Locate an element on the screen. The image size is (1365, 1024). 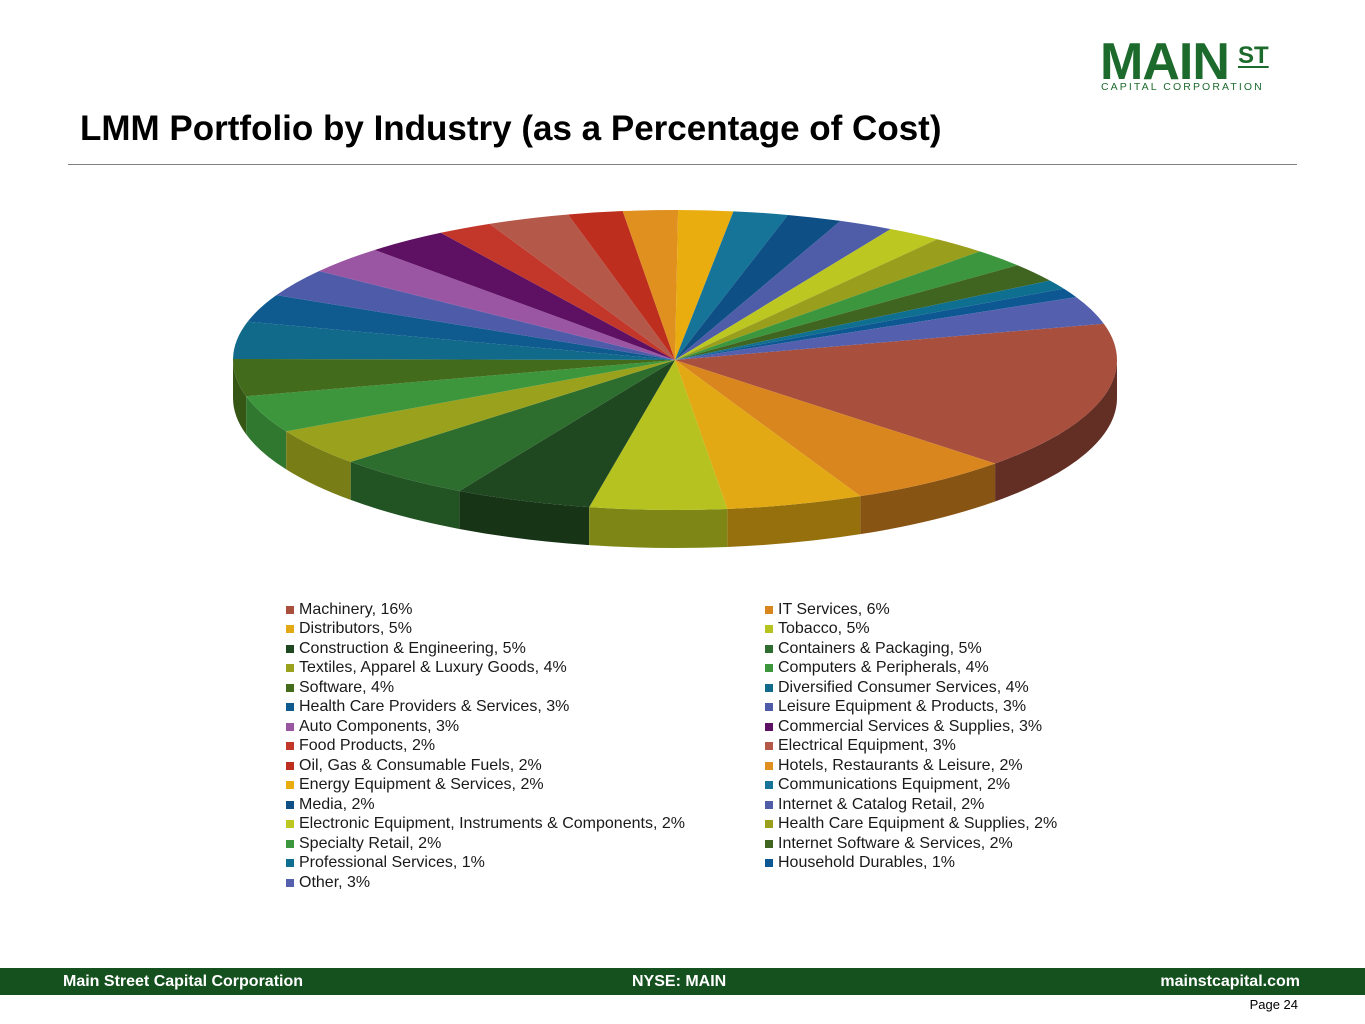
legend-label: Electrical Equipment, 3% is located at coordinates (867, 746).